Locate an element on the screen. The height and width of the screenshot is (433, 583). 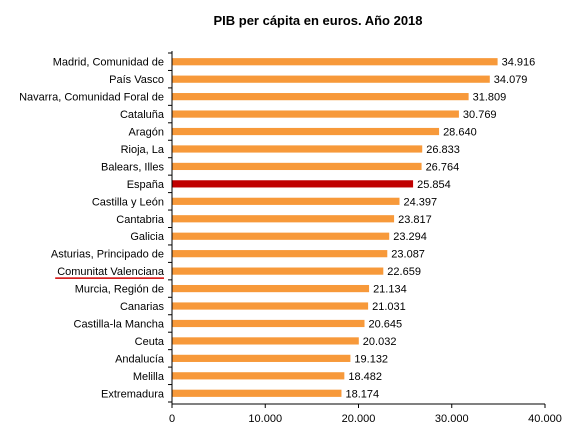
category-label-3: Cataluña is located at coordinates (142, 115).